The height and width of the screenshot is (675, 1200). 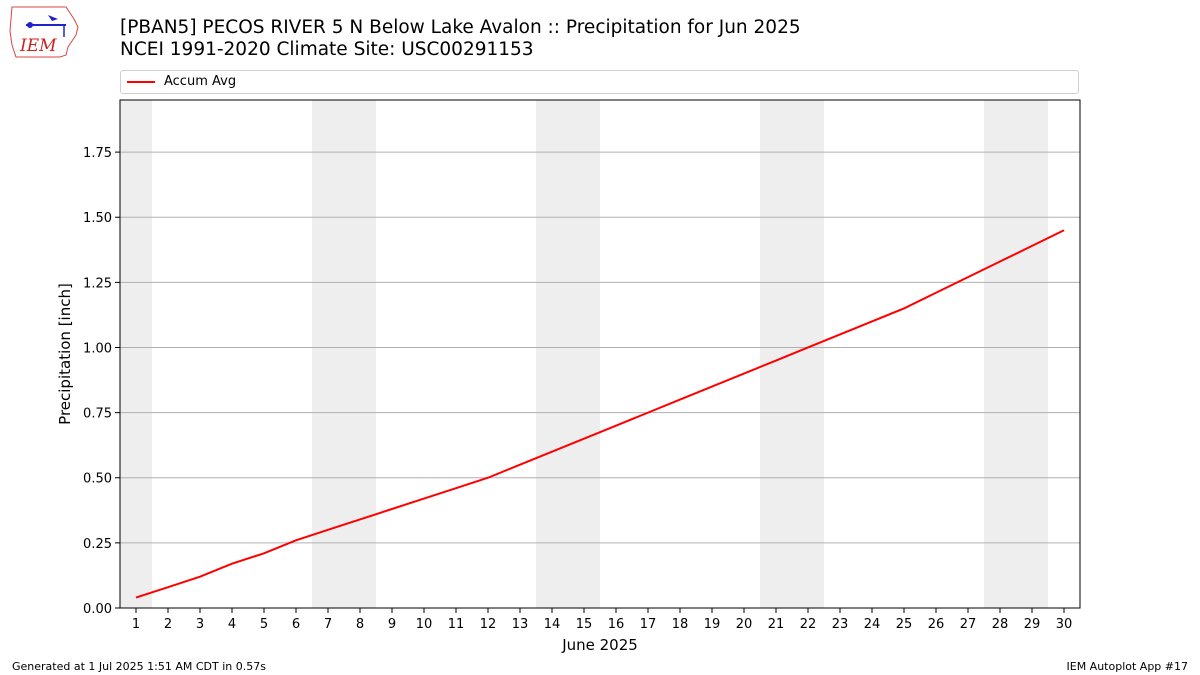 I want to click on y-tick-label: 1.00, so click(x=97, y=348).